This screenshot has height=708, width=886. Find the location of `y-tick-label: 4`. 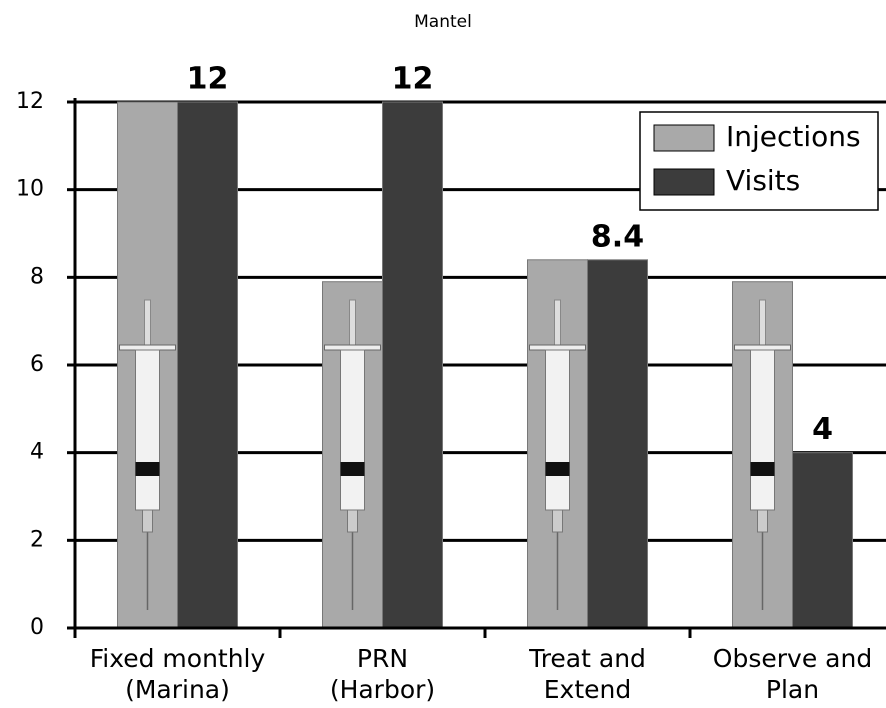

y-tick-label: 4 is located at coordinates (37, 452).